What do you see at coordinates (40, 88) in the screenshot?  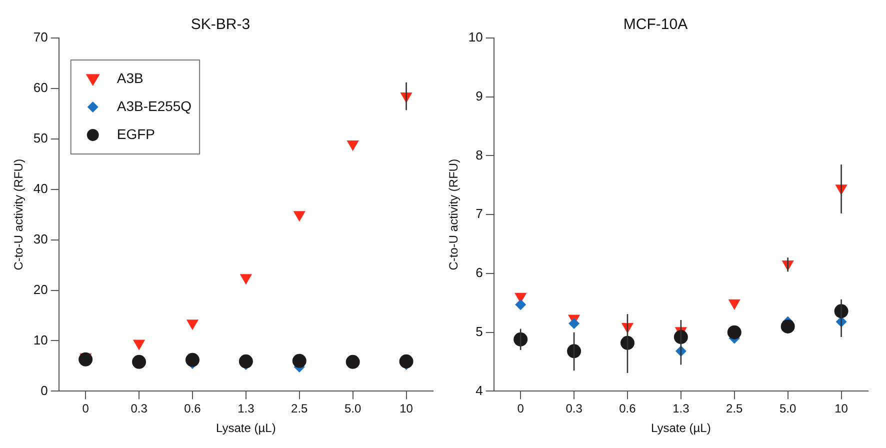 I see `y-tick-label: 60` at bounding box center [40, 88].